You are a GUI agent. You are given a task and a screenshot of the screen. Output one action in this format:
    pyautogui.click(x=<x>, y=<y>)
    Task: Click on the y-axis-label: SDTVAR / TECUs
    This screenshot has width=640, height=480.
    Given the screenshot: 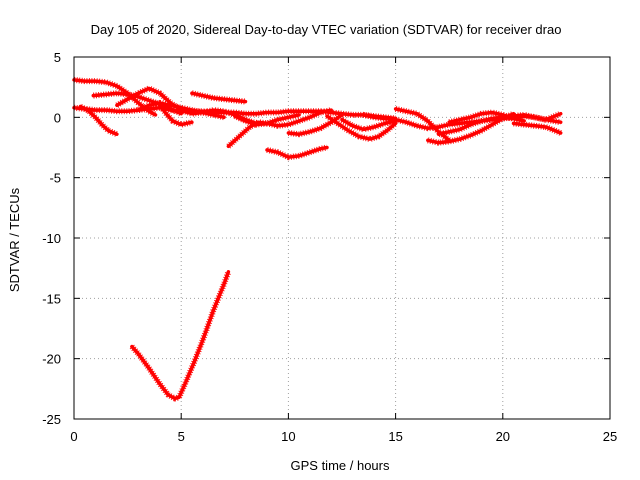 What is the action you would take?
    pyautogui.click(x=14, y=239)
    